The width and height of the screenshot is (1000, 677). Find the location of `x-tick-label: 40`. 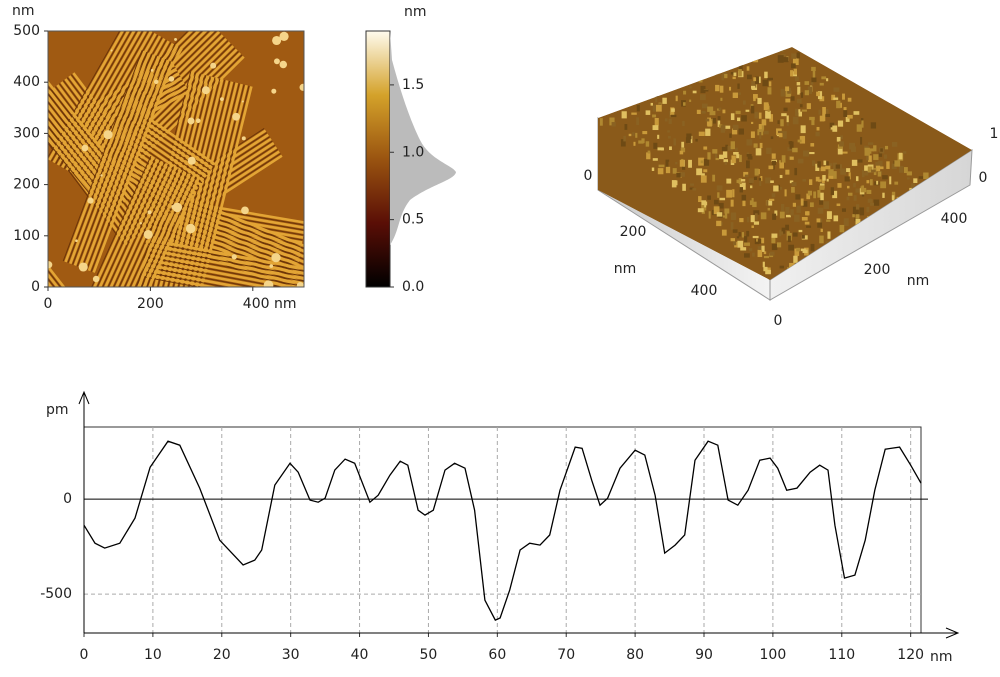

x-tick-label: 40 is located at coordinates (360, 655).